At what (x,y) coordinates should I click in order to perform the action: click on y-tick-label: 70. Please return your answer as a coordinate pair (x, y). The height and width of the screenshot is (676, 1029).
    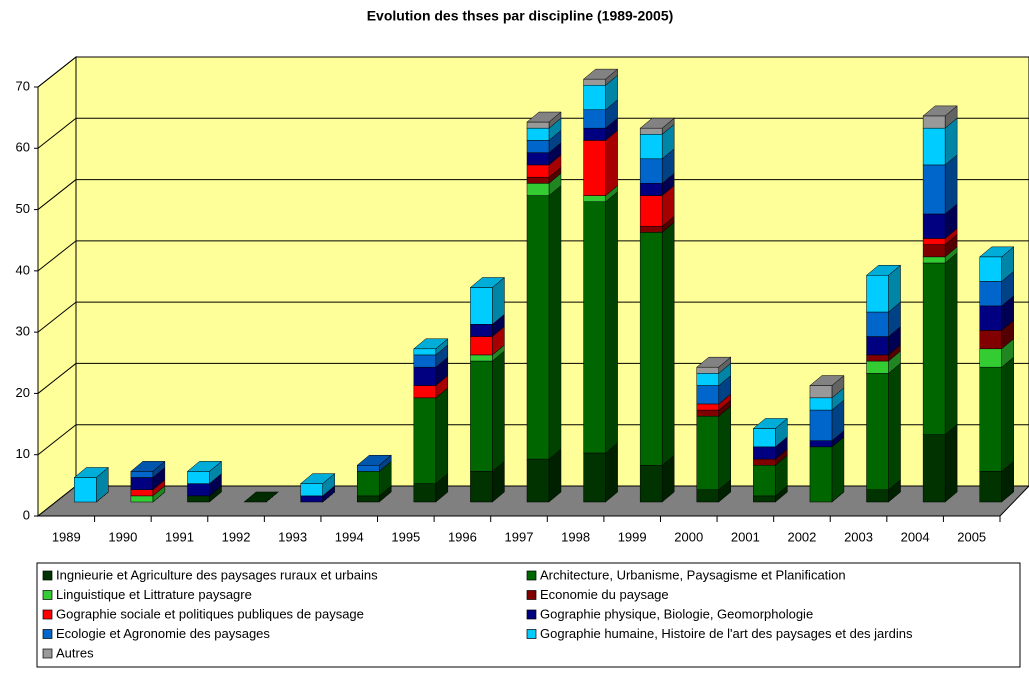
    Looking at the image, I should click on (23, 85).